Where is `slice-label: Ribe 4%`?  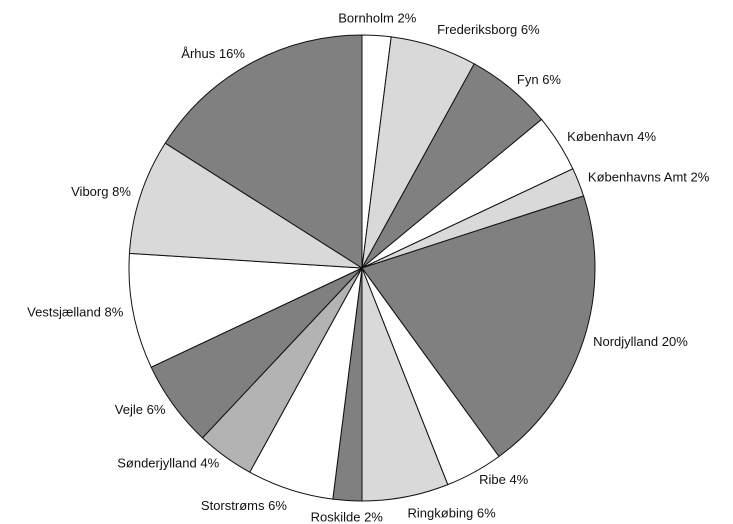 slice-label: Ribe 4% is located at coordinates (504, 479).